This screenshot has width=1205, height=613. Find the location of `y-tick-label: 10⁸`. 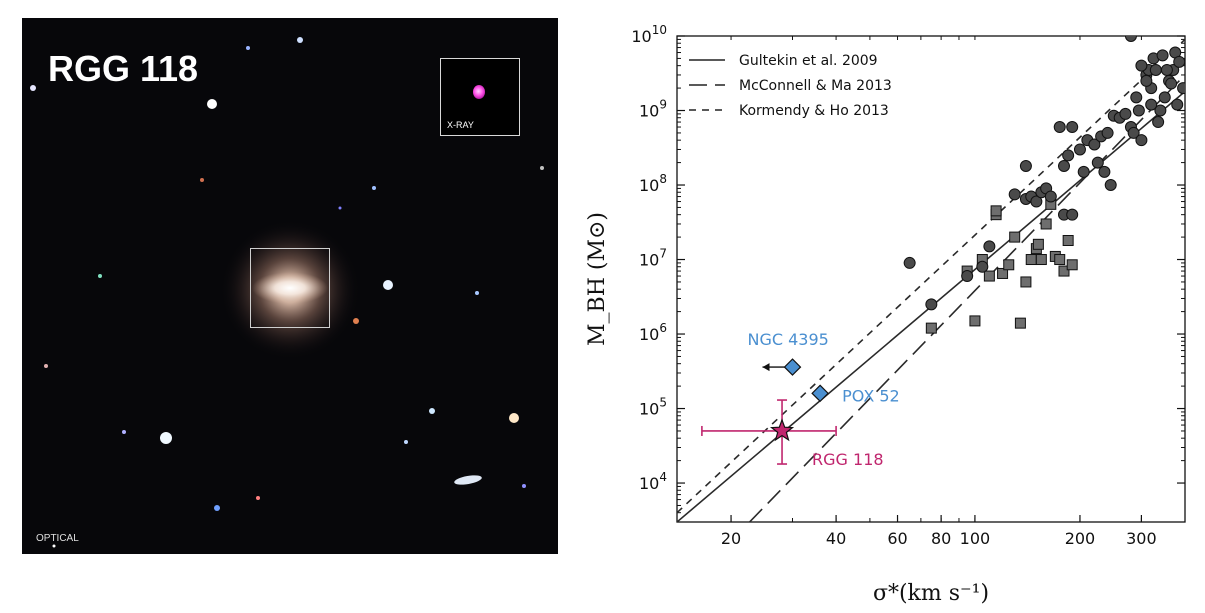

y-tick-label: 10⁸ is located at coordinates (653, 183).